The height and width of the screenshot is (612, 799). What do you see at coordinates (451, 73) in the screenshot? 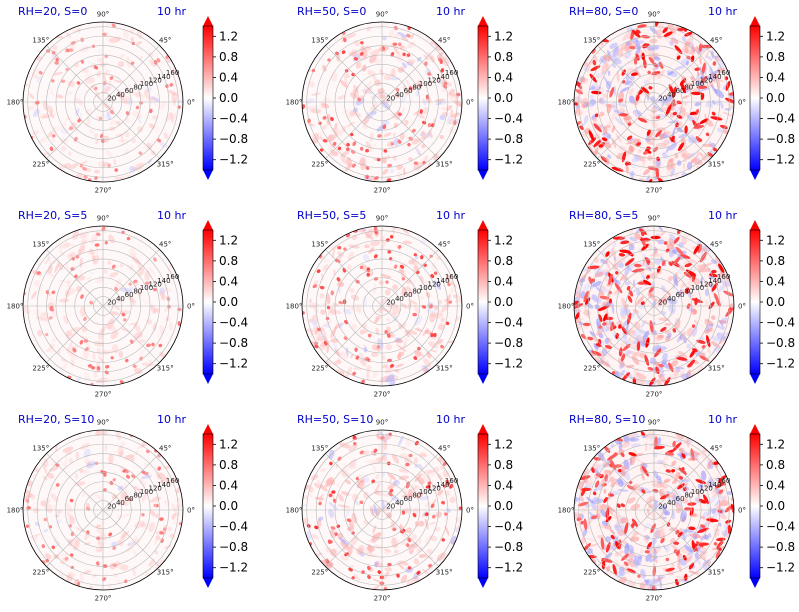
I see `radial-tick-label: 160` at bounding box center [451, 73].